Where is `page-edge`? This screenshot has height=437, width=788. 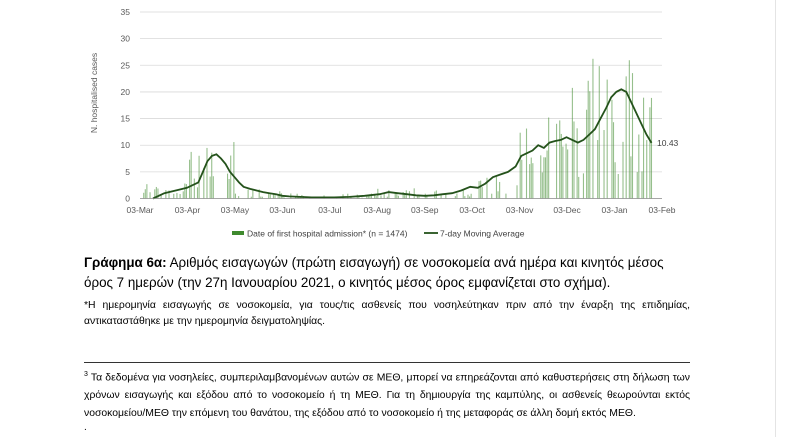 page-edge is located at coordinates (775, 218).